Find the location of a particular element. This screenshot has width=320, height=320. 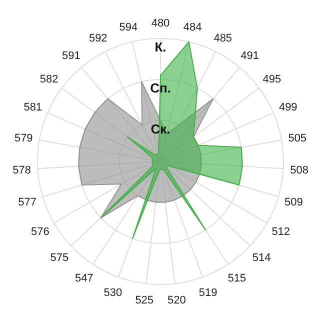

spoke-label: 509 is located at coordinates (293, 202).